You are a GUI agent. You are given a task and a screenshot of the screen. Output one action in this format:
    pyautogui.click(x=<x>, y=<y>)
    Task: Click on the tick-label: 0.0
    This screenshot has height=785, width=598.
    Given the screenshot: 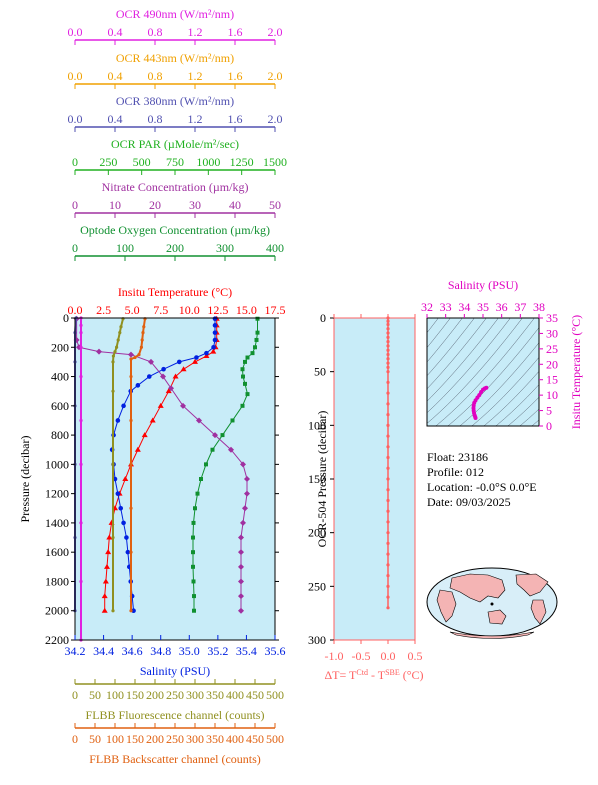 What is the action you would take?
    pyautogui.click(x=75, y=119)
    